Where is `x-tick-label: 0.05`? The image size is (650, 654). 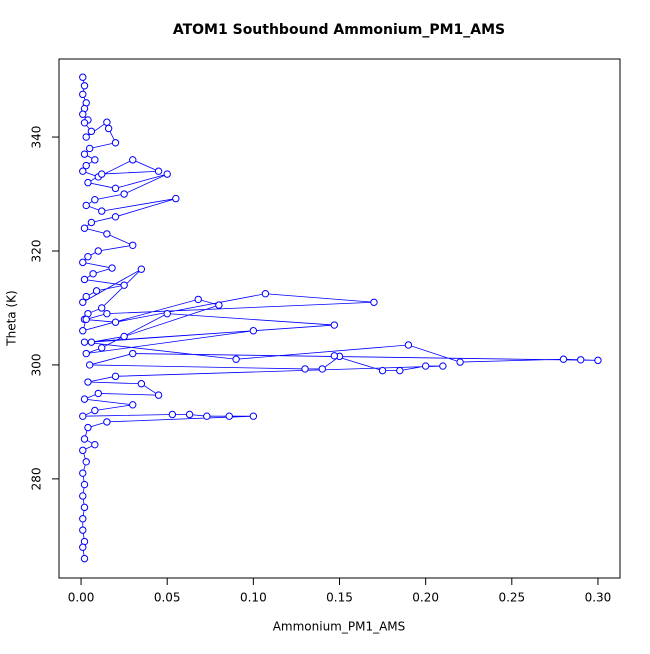 x-tick-label: 0.05 is located at coordinates (167, 598).